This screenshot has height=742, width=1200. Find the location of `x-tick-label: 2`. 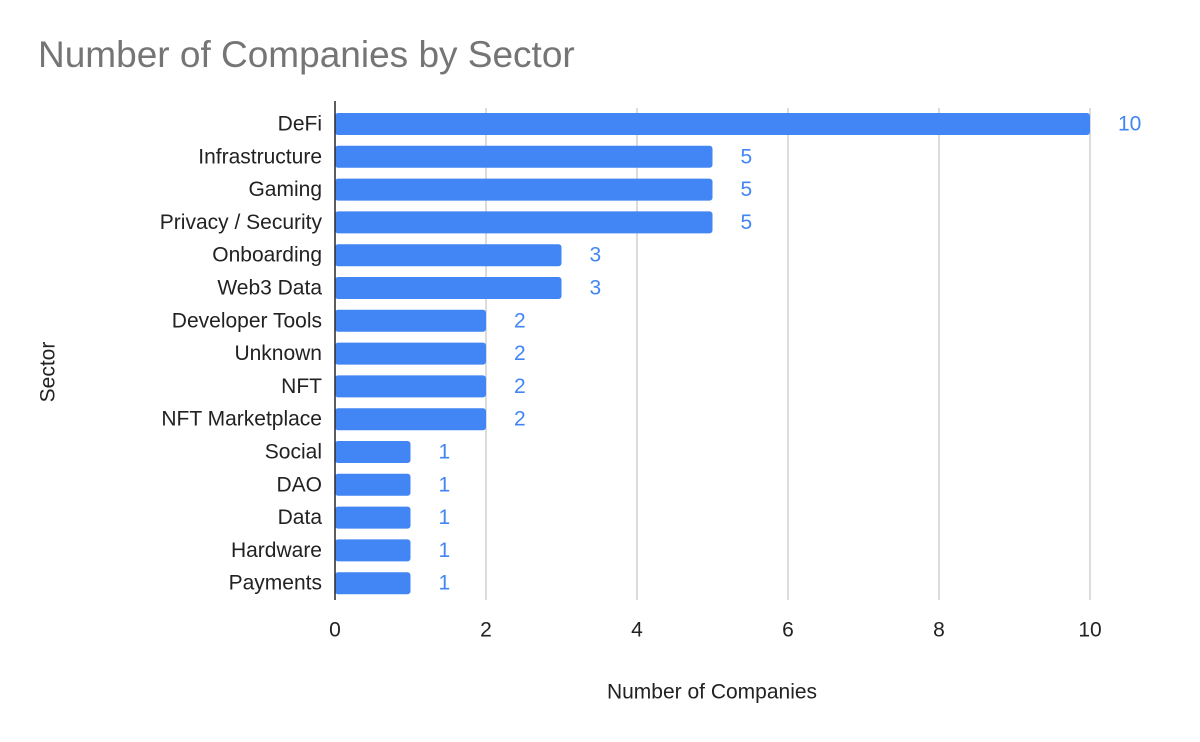

x-tick-label: 2 is located at coordinates (486, 630).